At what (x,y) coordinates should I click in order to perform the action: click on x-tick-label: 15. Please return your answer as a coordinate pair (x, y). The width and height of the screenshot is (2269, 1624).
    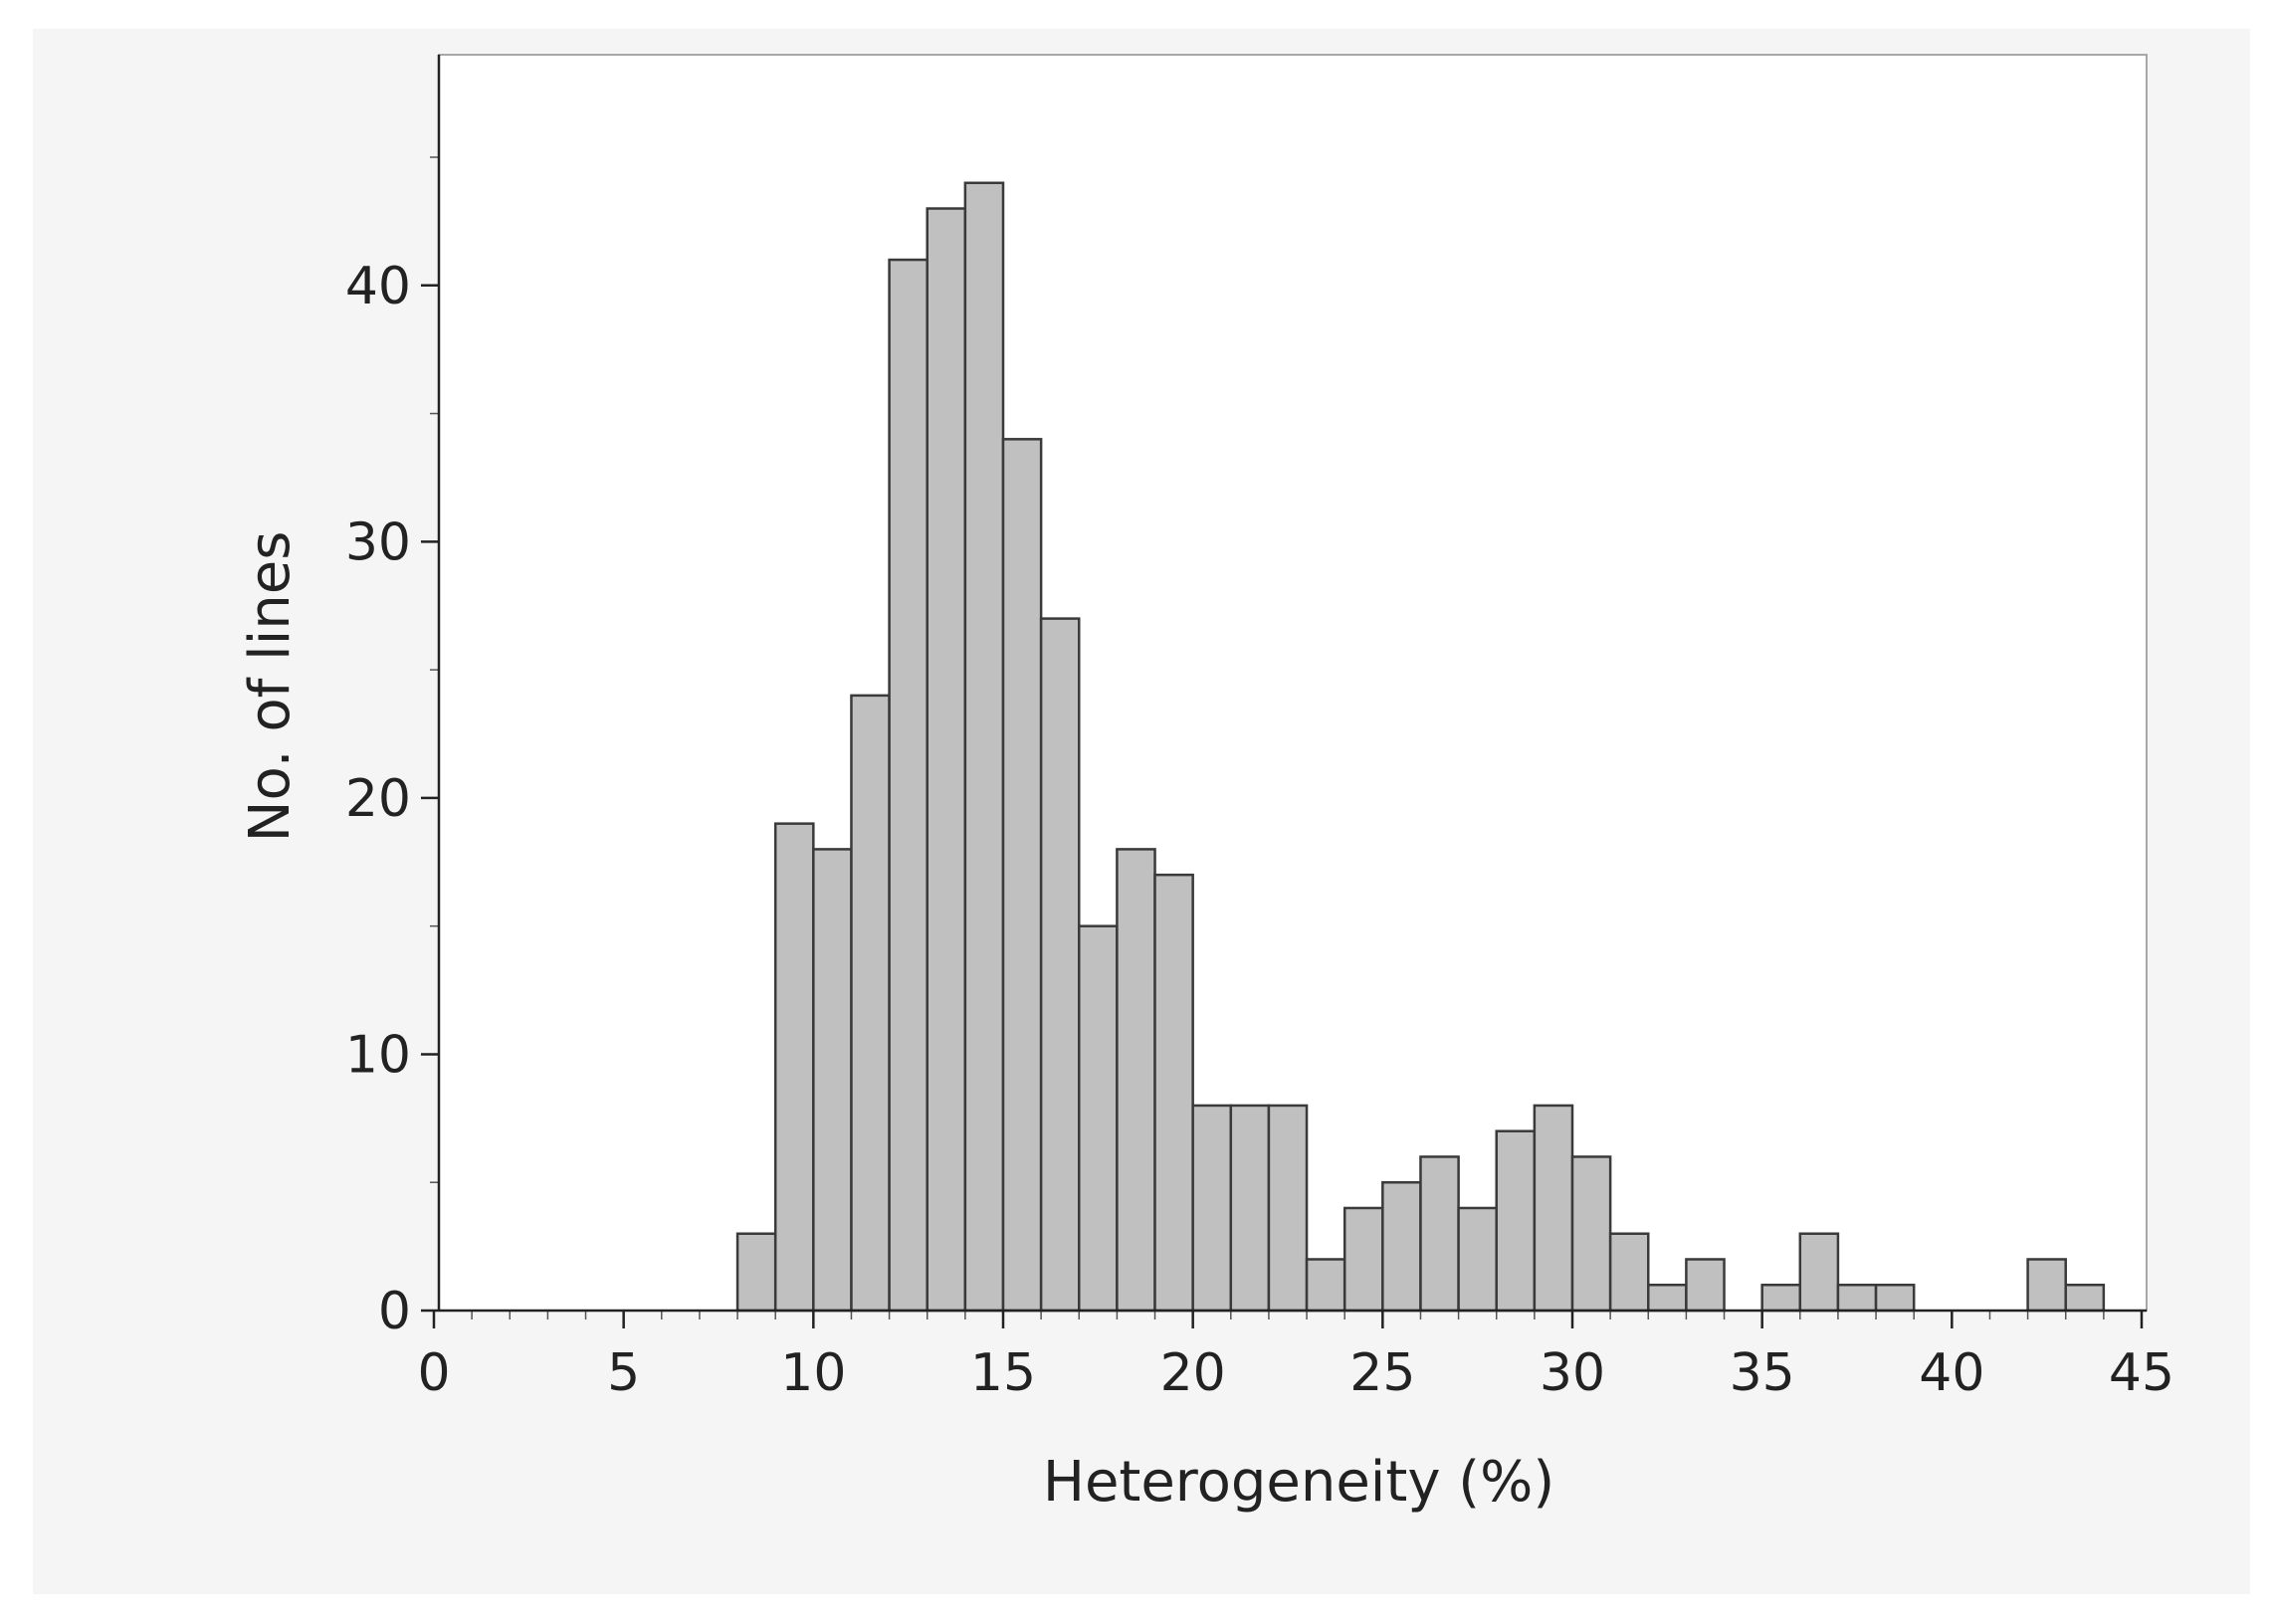
    Looking at the image, I should click on (1003, 1373).